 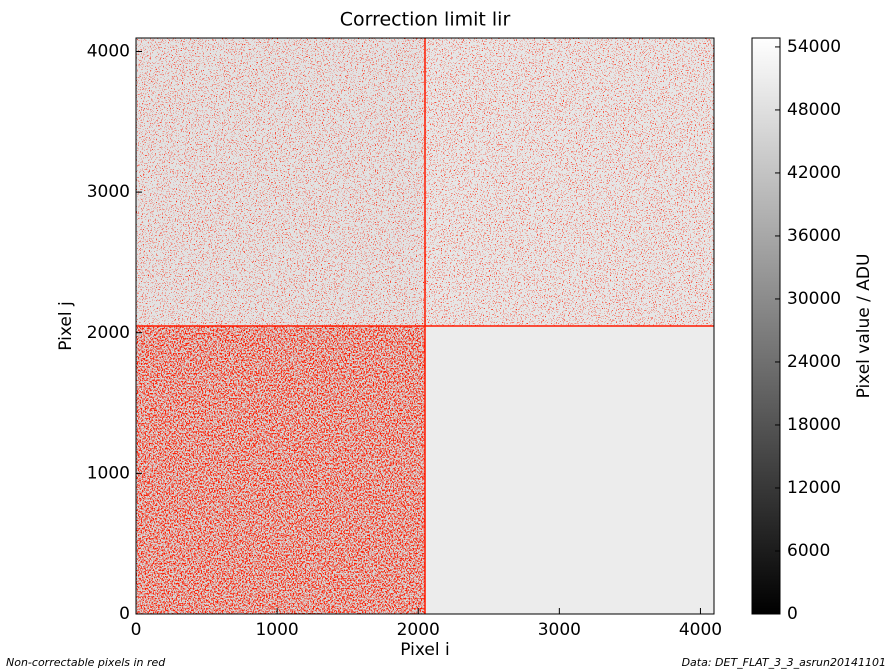 I want to click on y-tick-label: 0, so click(x=124, y=614).